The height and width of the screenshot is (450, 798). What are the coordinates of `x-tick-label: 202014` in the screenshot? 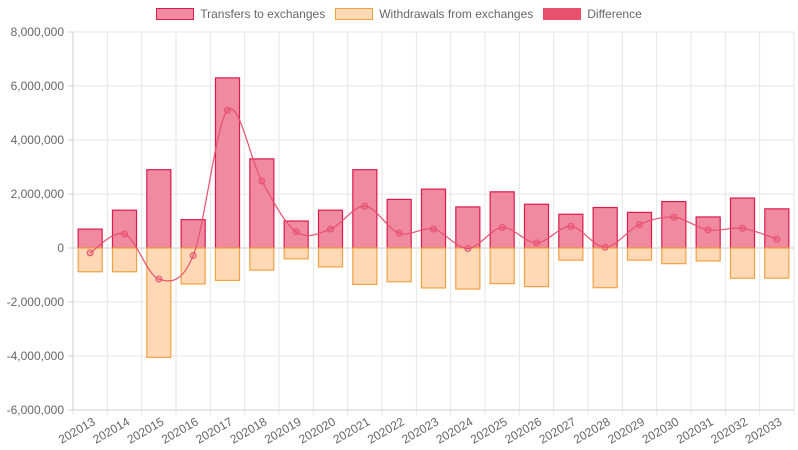 It's located at (111, 430).